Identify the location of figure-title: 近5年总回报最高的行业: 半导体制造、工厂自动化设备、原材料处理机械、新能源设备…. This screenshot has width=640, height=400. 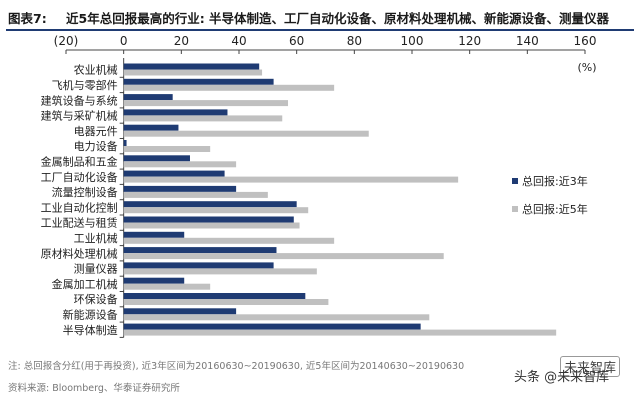
(338, 18).